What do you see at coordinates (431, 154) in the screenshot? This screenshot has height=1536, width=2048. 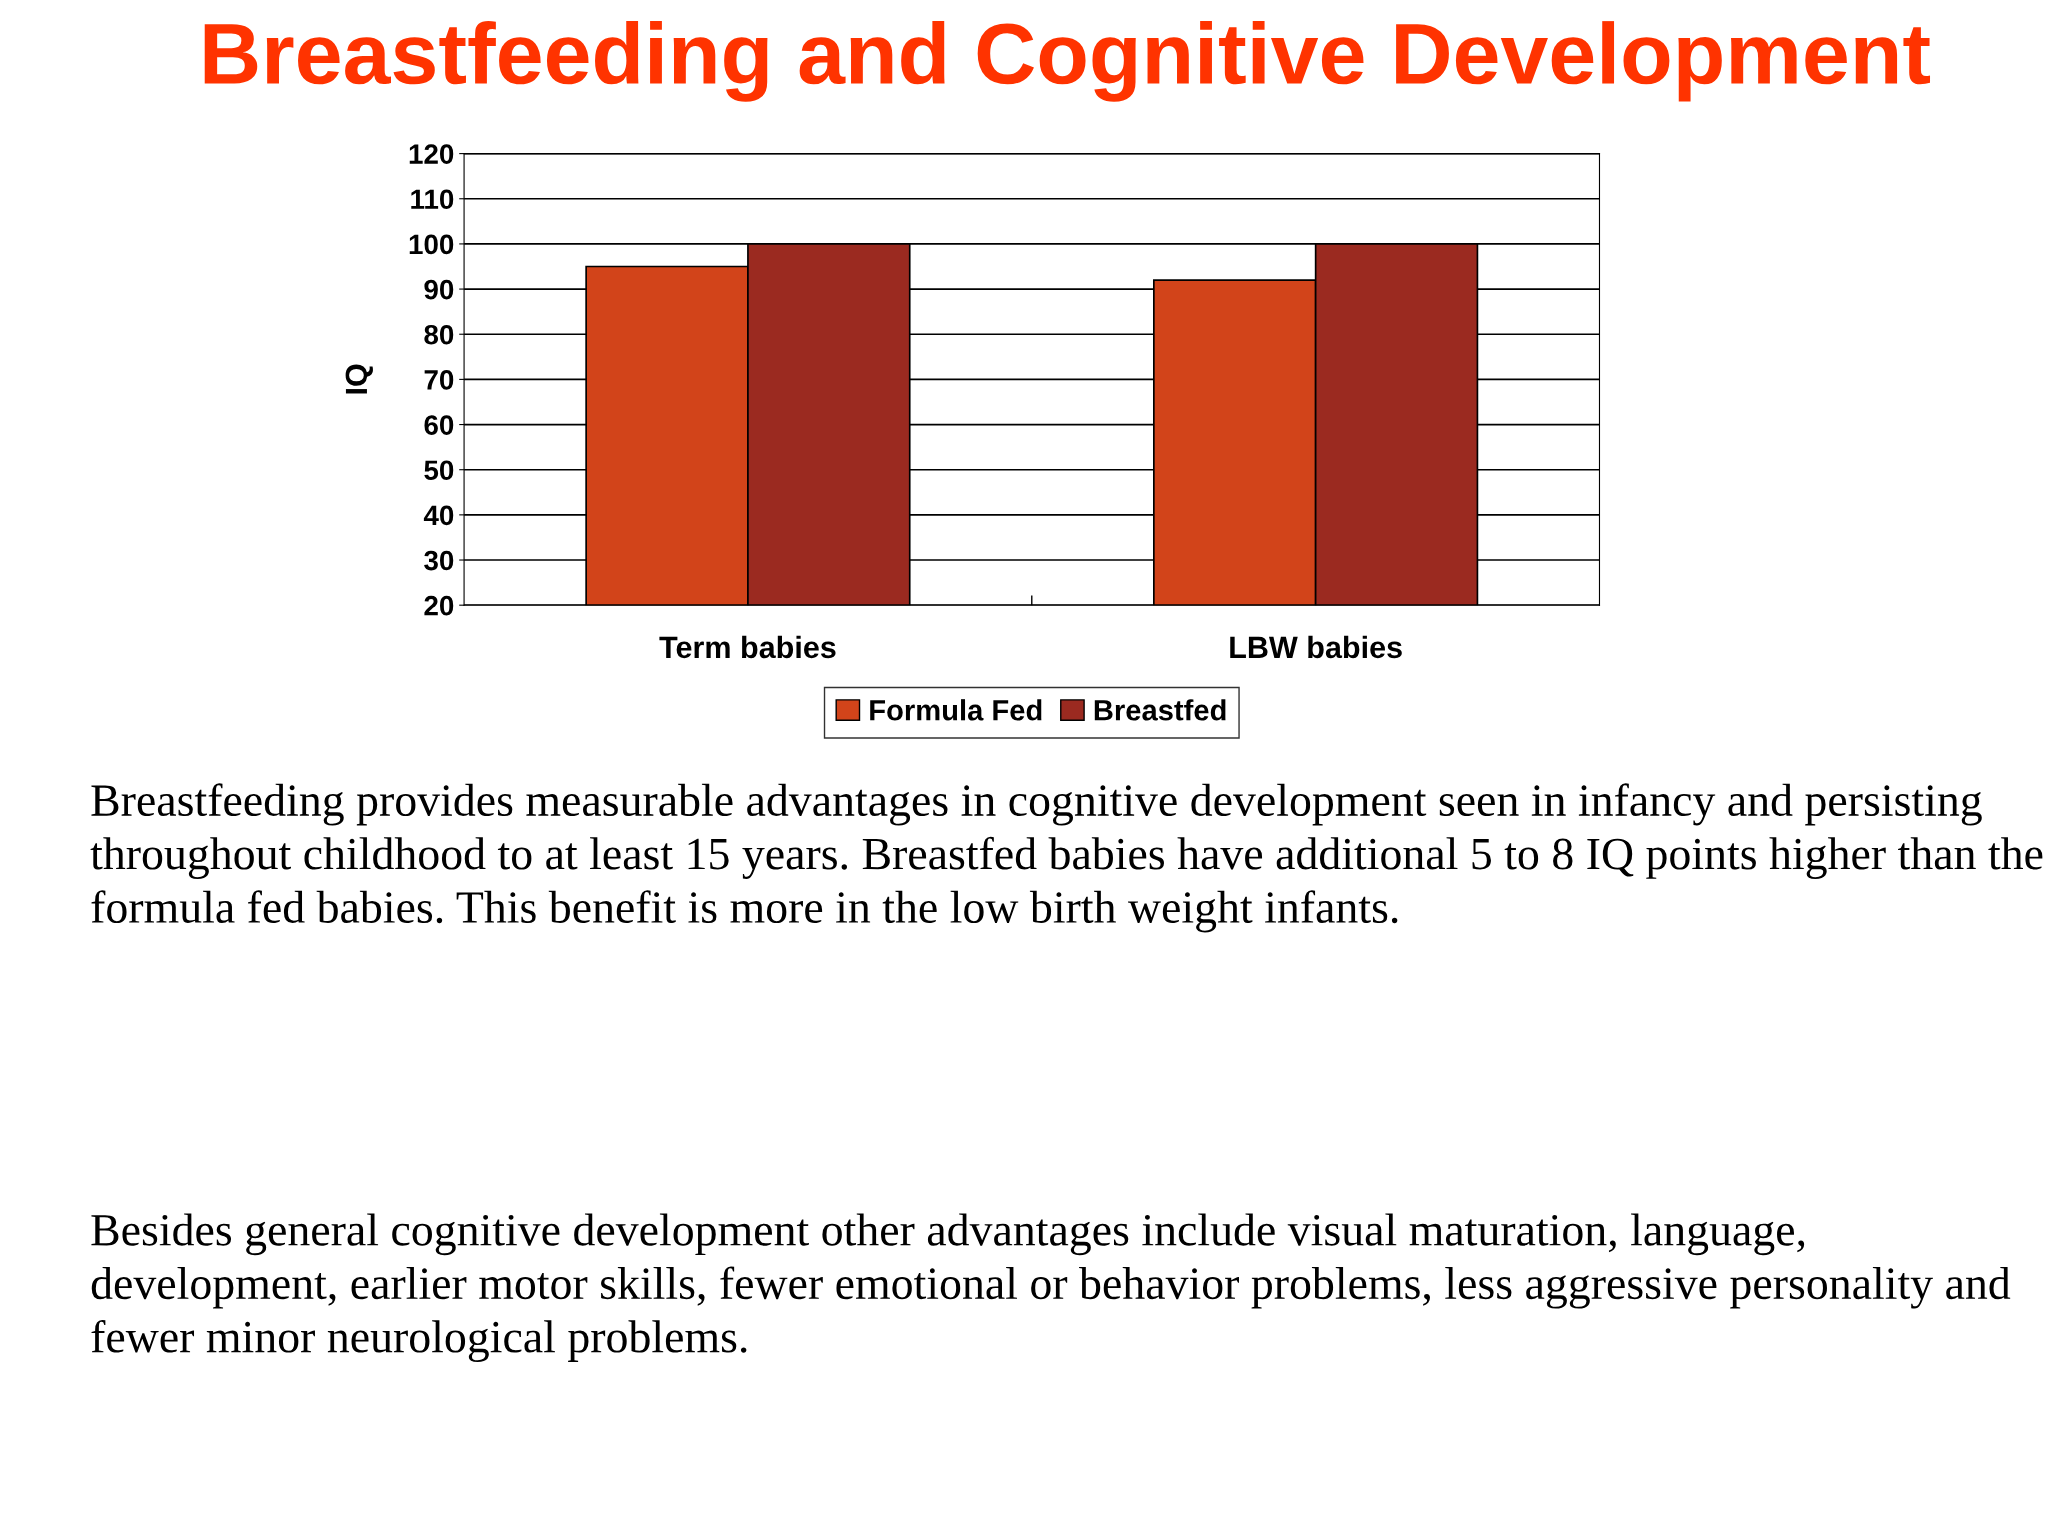 I see `y-tick-label: 120` at bounding box center [431, 154].